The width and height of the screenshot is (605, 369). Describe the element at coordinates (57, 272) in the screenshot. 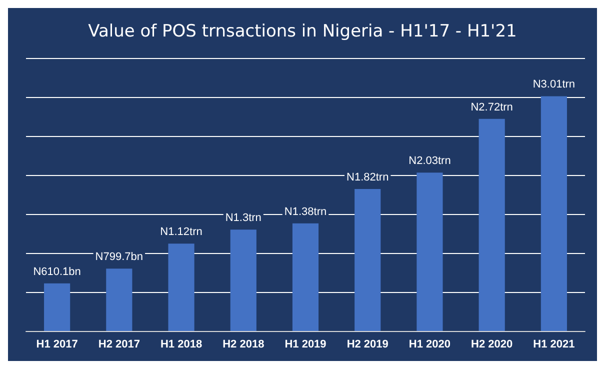

I see `data-label: N610.1bn` at that location.